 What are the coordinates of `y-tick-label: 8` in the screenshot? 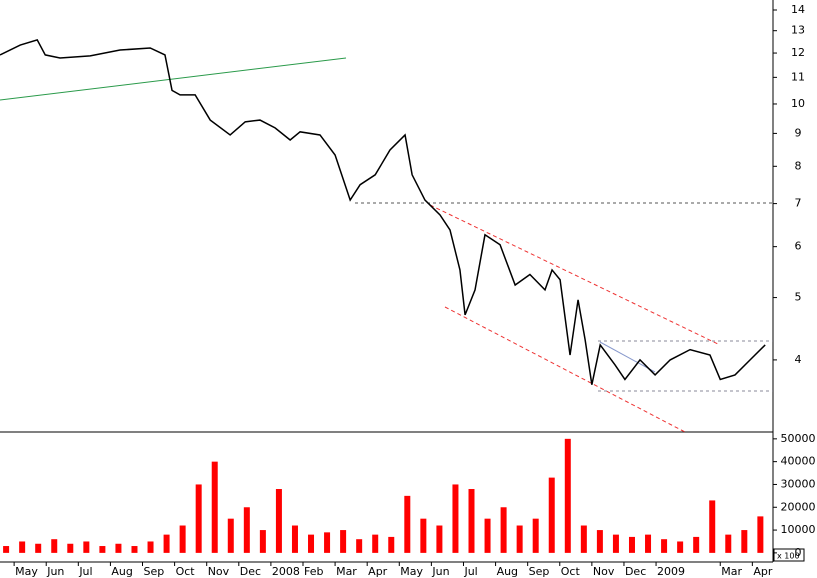 It's located at (798, 165).